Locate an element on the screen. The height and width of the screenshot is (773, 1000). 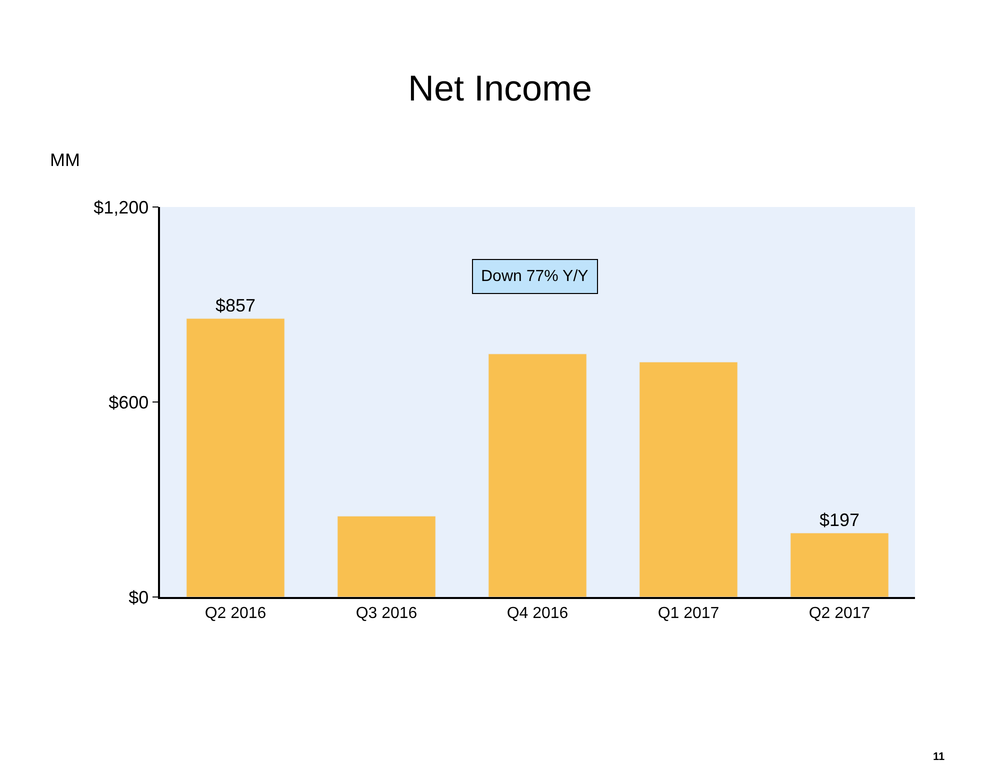
data-label: $197 is located at coordinates (839, 520).